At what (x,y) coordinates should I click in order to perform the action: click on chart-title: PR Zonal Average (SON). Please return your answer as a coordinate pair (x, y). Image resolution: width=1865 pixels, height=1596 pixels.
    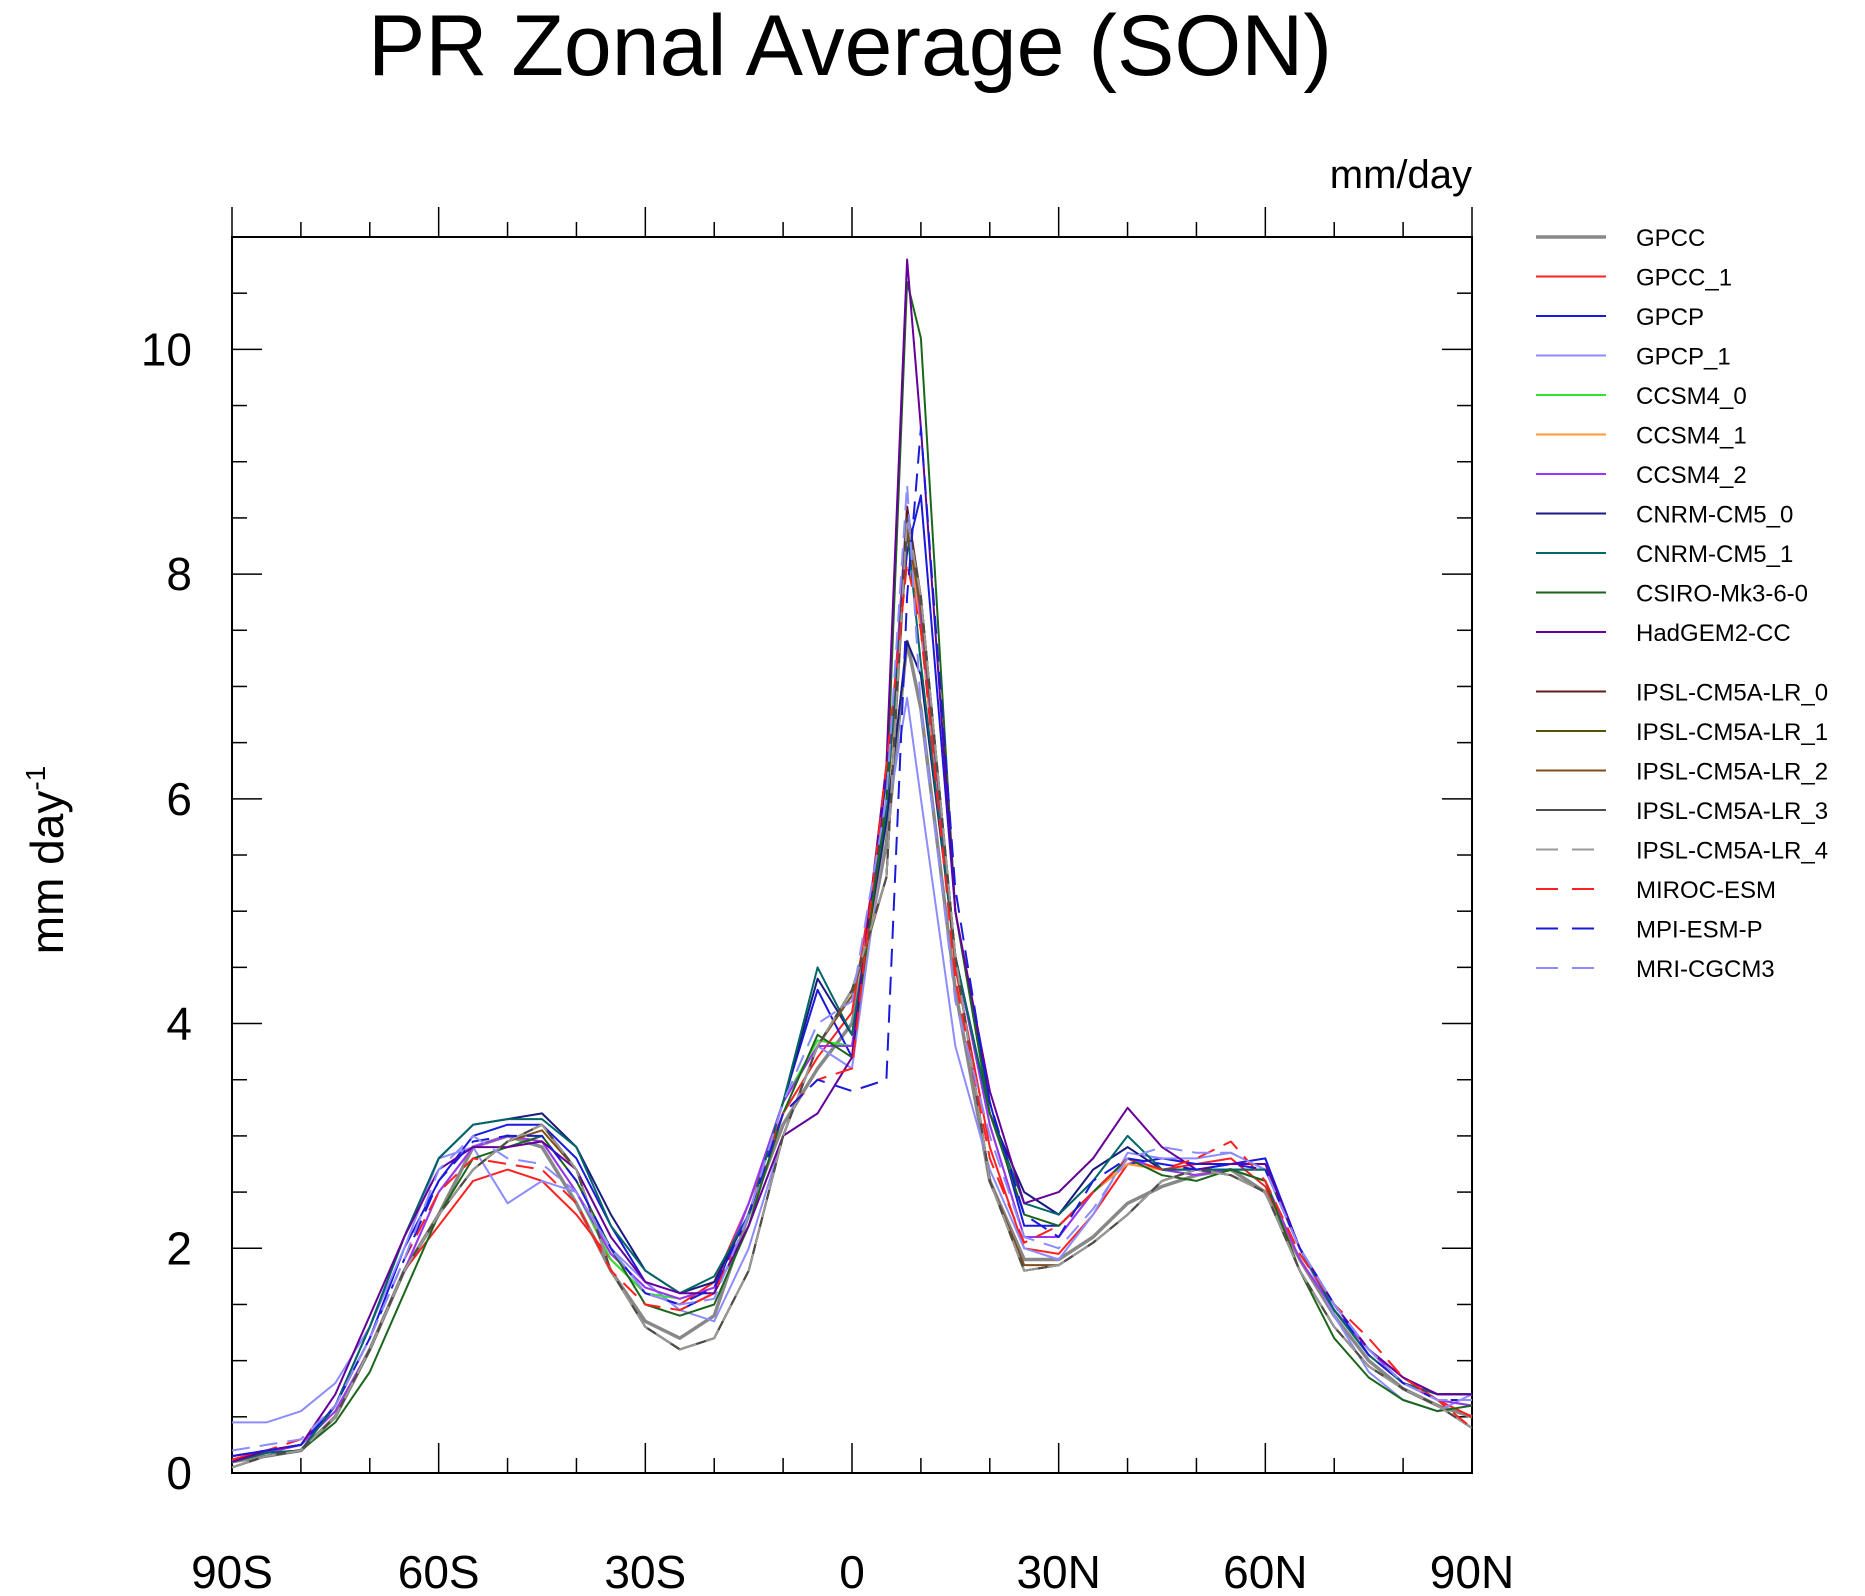
    Looking at the image, I should click on (850, 47).